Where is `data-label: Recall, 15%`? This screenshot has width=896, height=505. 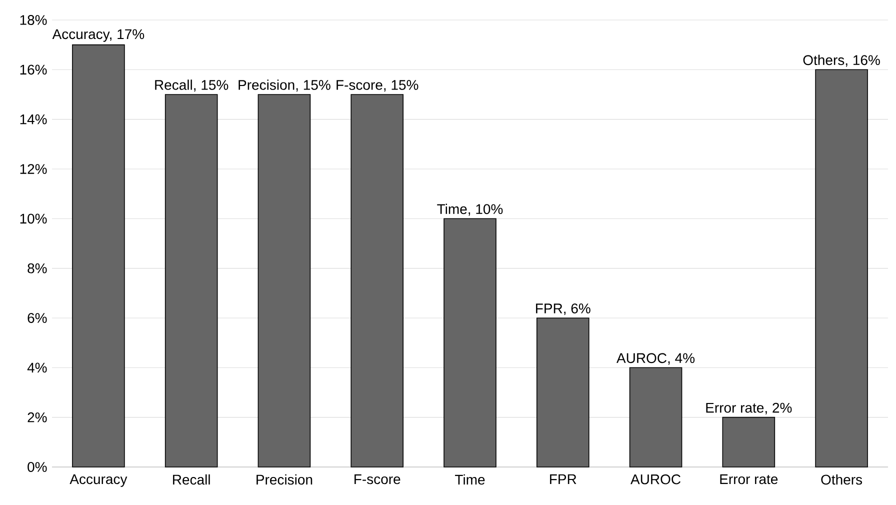
data-label: Recall, 15% is located at coordinates (191, 86).